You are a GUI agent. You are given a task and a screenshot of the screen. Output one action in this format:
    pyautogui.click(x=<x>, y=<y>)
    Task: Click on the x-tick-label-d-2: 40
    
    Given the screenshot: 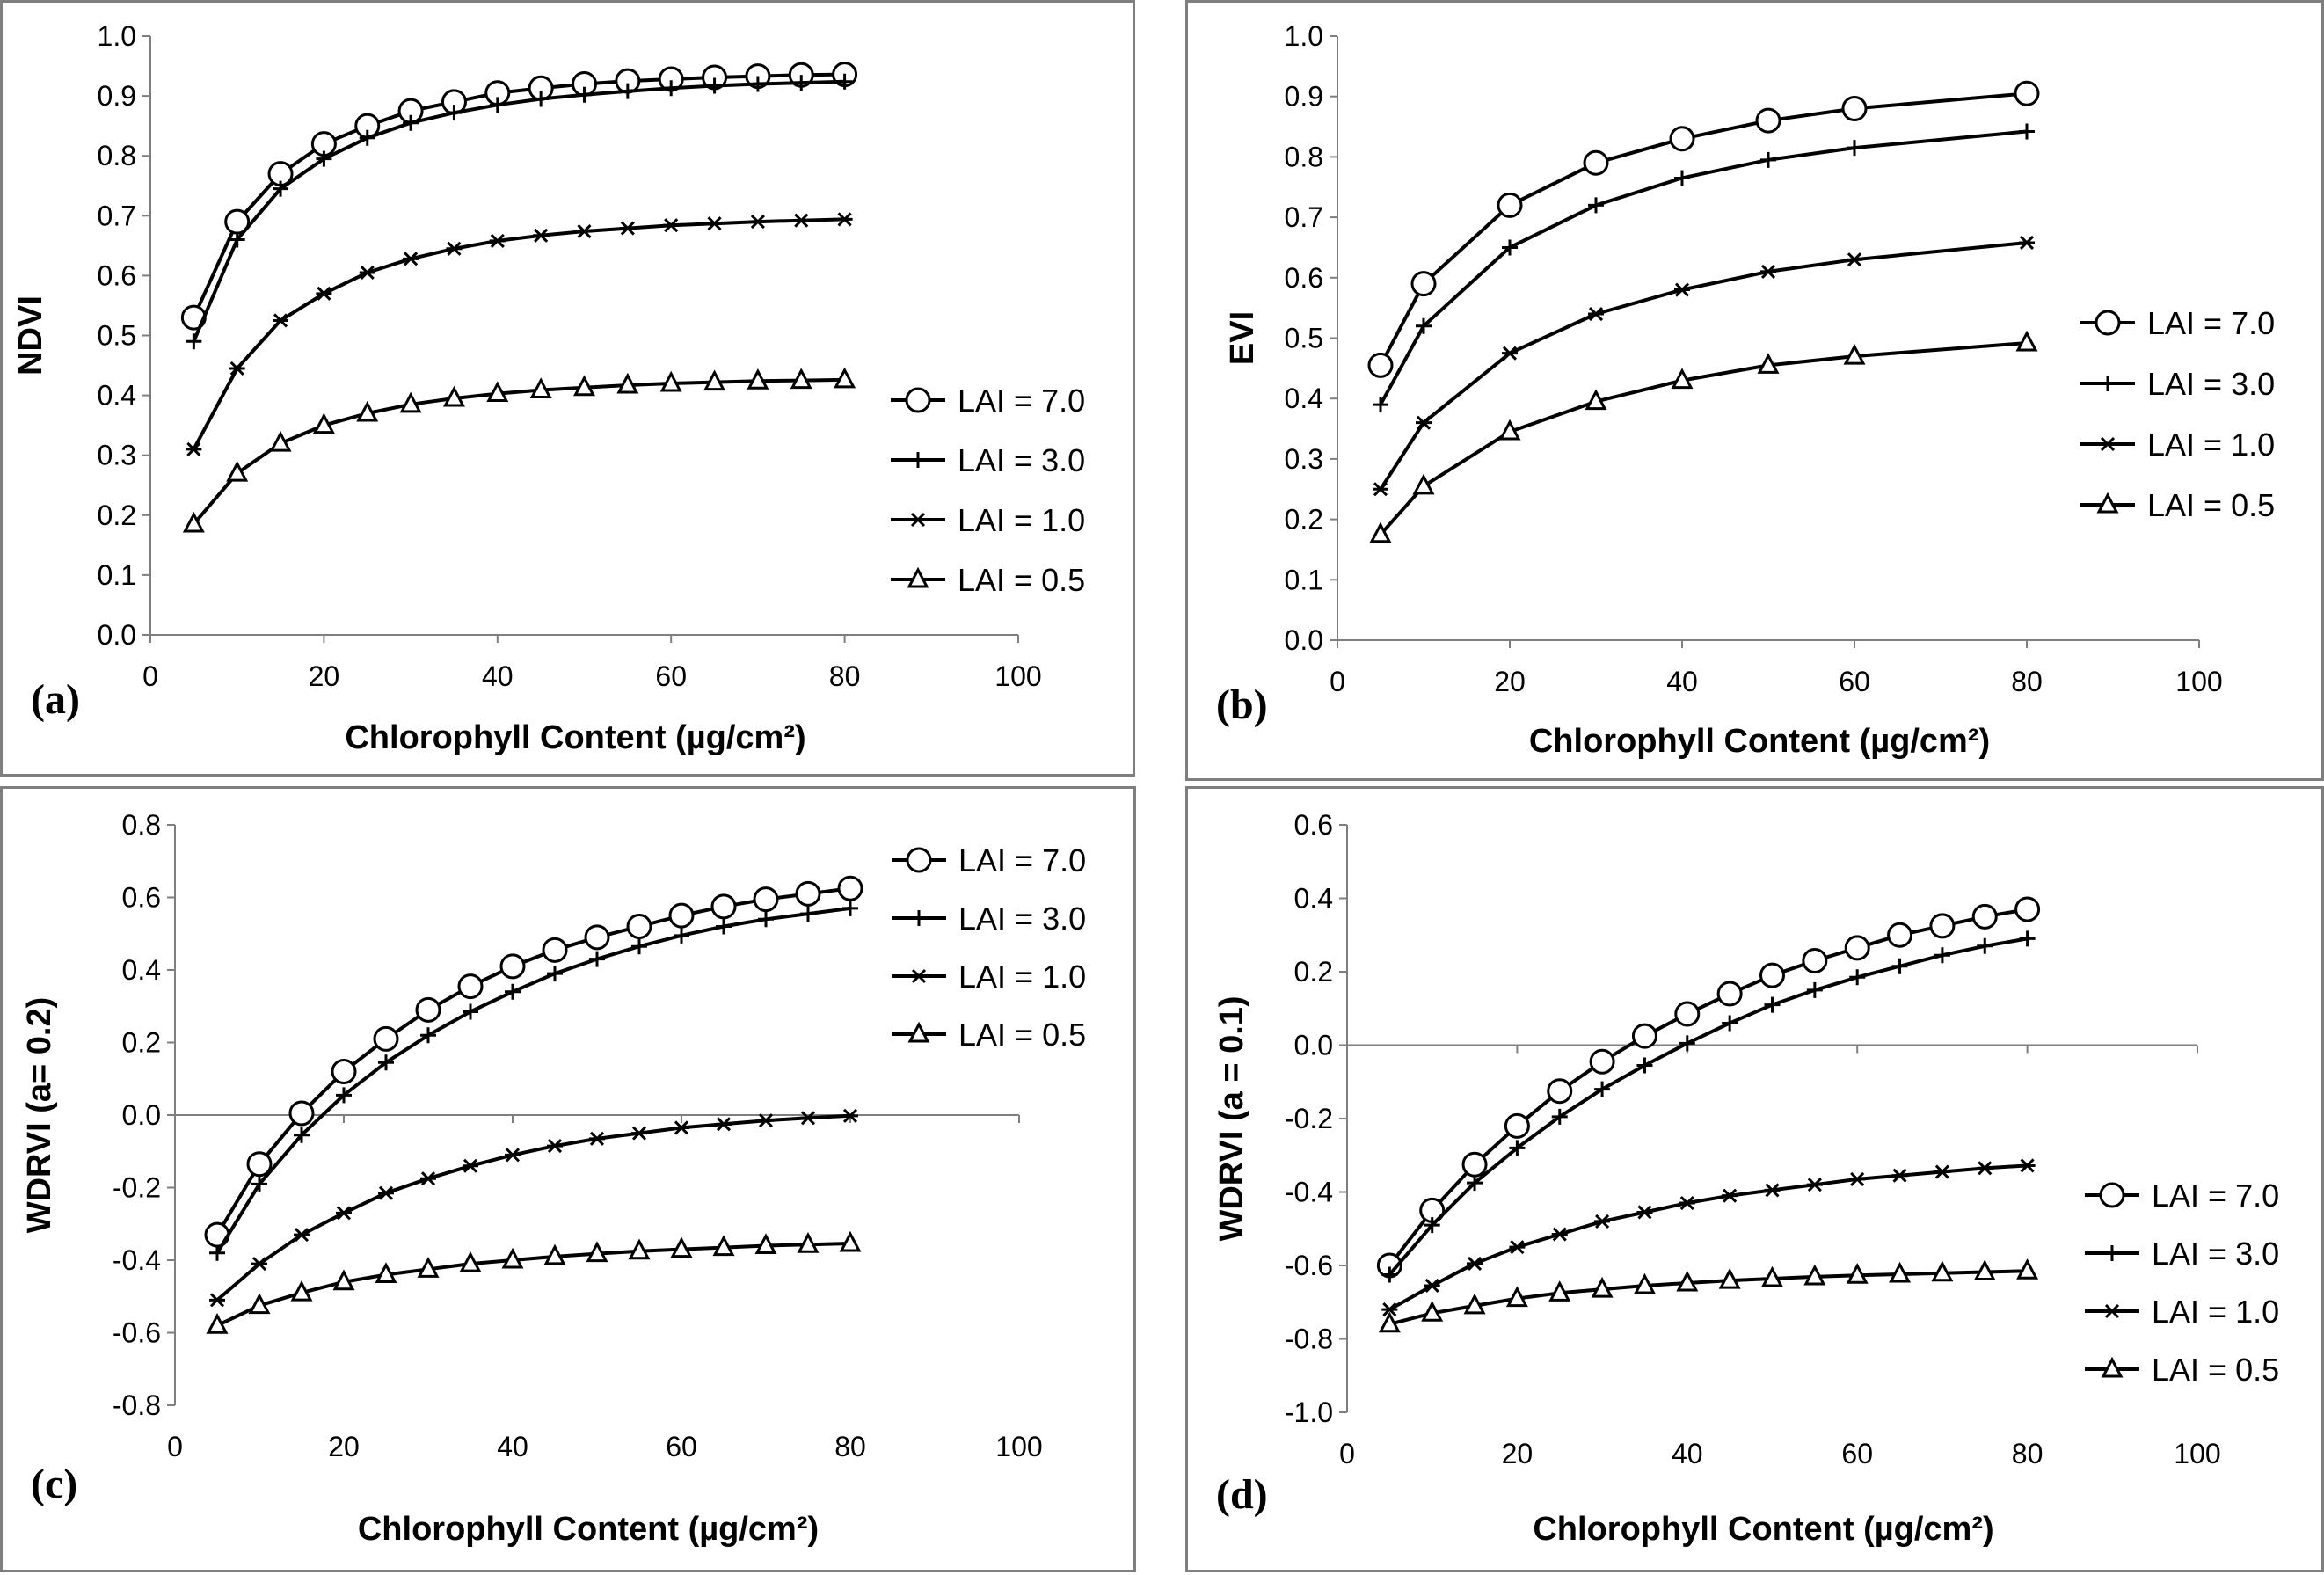 What is the action you would take?
    pyautogui.click(x=1687, y=1453)
    